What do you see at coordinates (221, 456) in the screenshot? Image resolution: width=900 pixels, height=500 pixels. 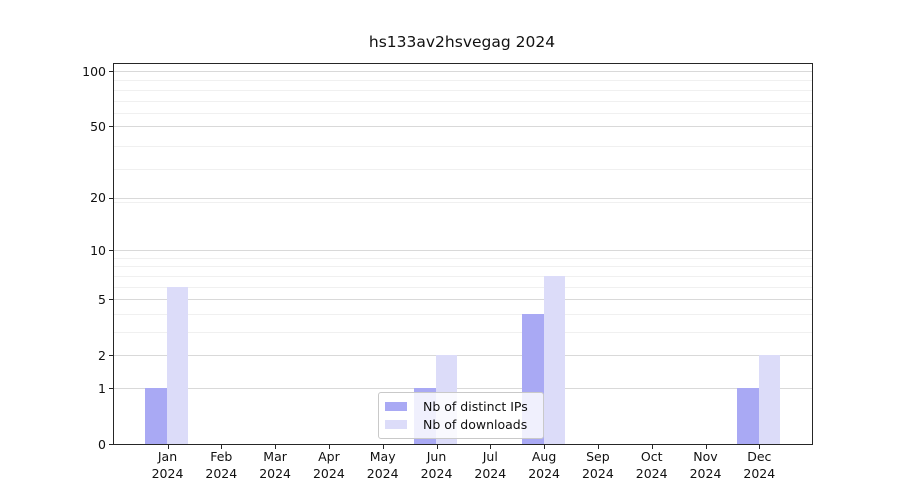 I see `x-tick-month: Feb` at bounding box center [221, 456].